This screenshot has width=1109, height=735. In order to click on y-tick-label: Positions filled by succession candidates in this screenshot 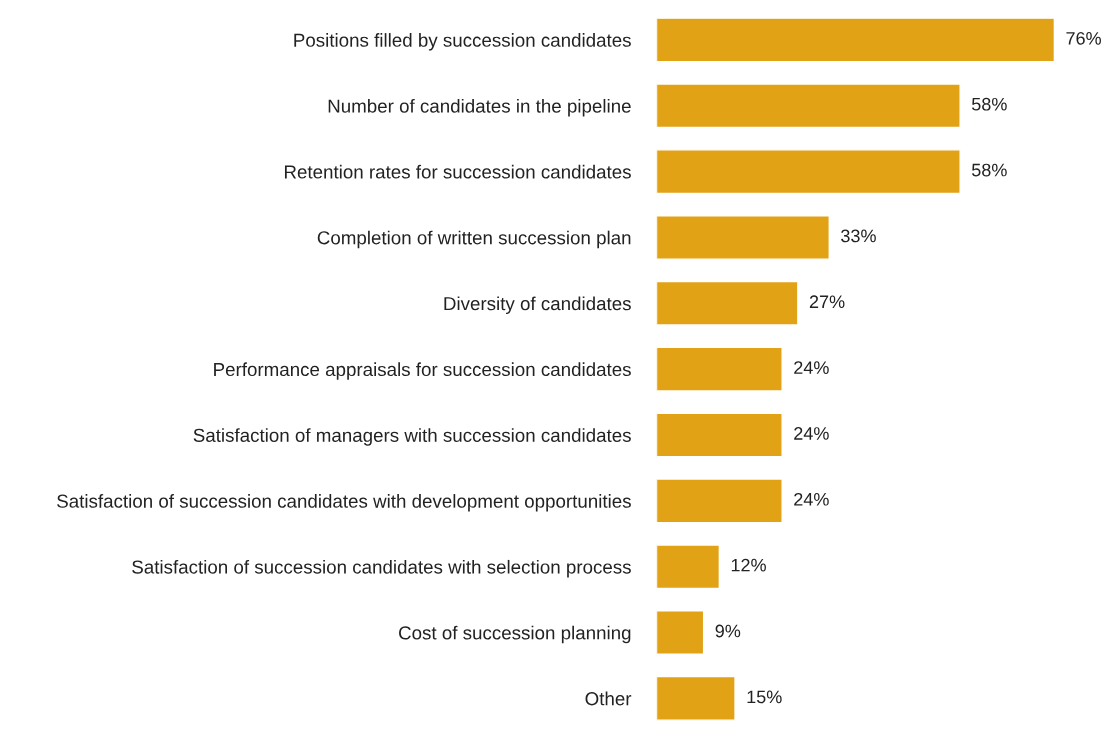, I will do `click(462, 42)`.